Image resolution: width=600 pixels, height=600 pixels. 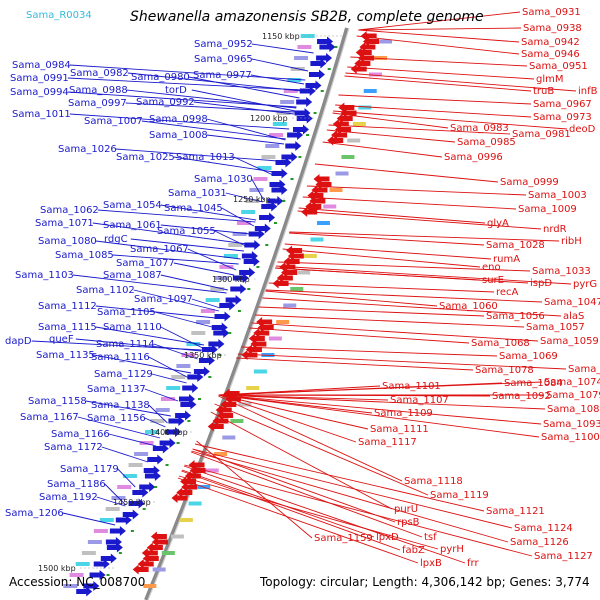 I want to click on gene-label-Sama_0967: Sama_0967, so click(x=562, y=104).